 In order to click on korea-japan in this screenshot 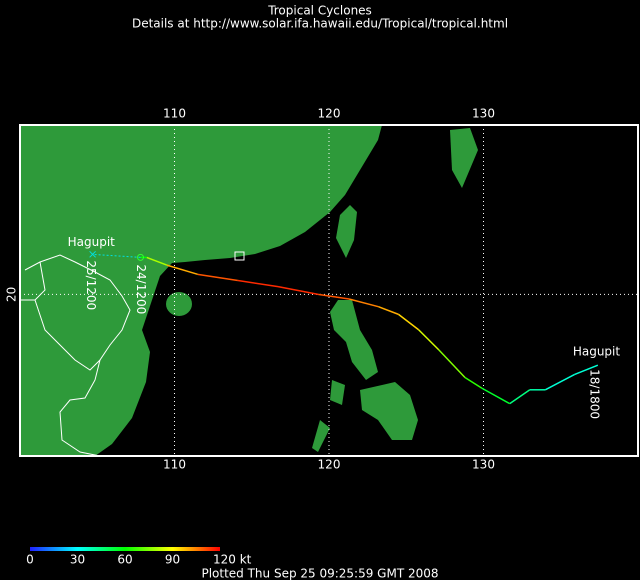, I will do `click(464, 158)`.